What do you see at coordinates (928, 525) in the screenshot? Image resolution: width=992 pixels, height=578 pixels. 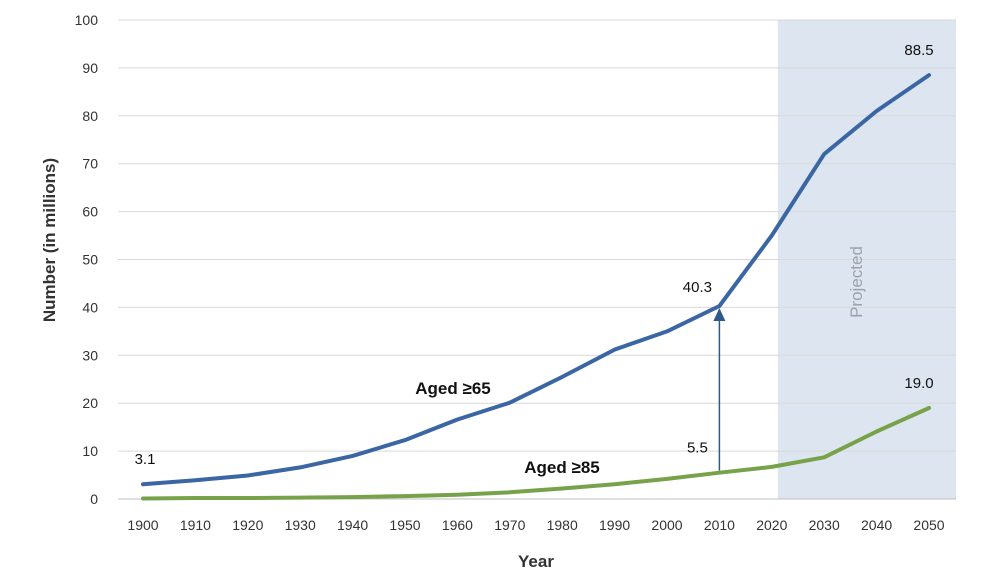 I see `x-tick-label: 2050` at bounding box center [928, 525].